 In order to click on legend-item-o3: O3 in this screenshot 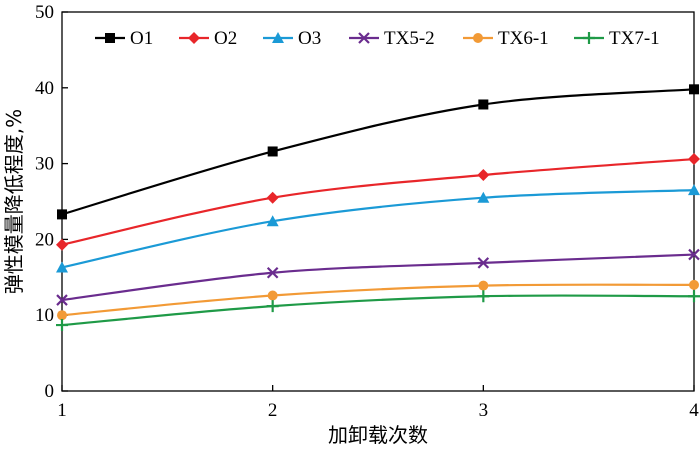, I will do `click(292, 38)`.